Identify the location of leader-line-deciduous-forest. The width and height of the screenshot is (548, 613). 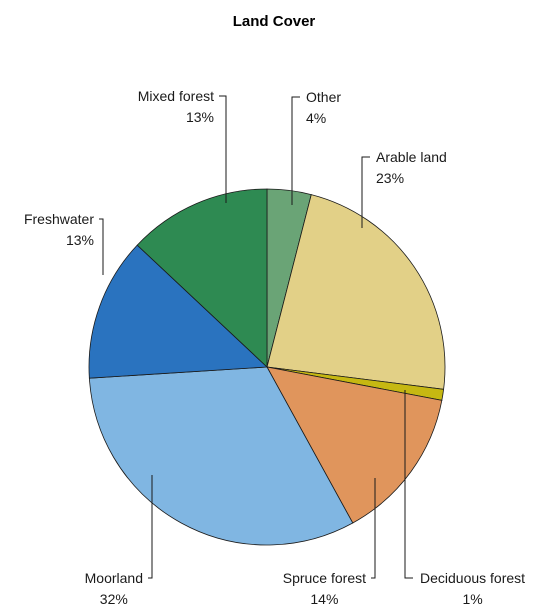
(408, 484).